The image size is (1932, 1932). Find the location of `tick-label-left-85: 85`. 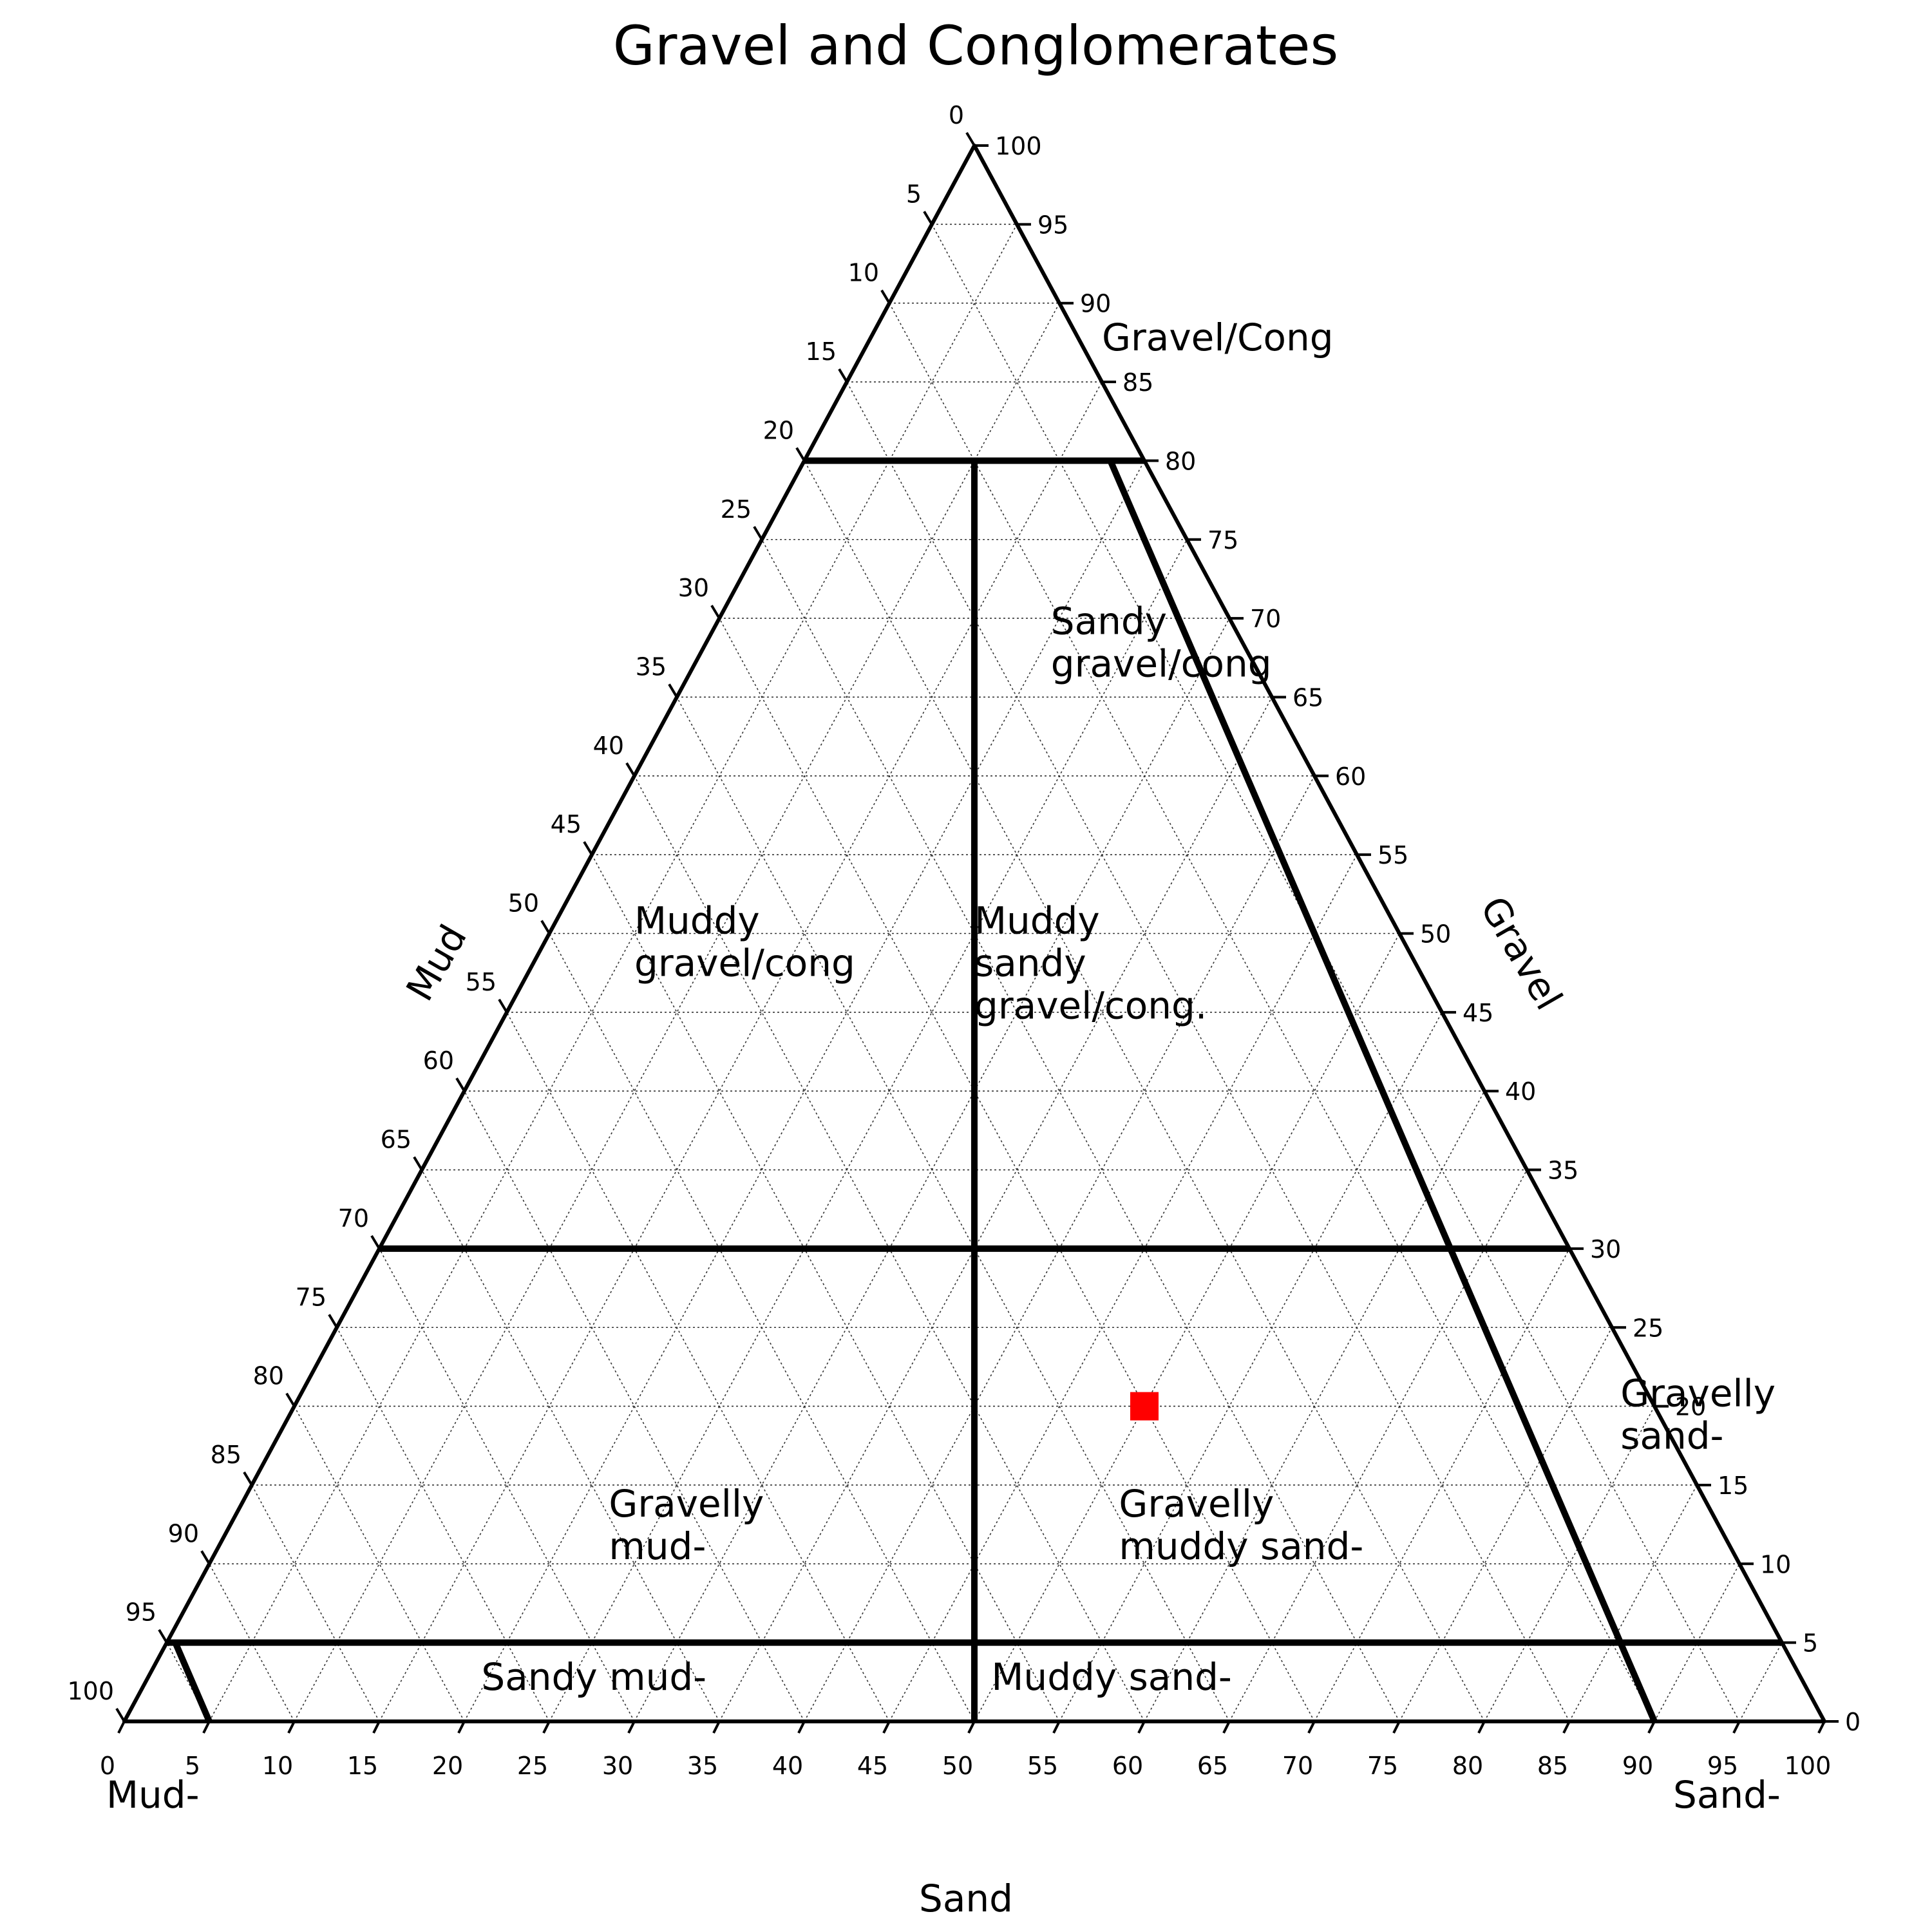

tick-label-left-85: 85 is located at coordinates (226, 1455).